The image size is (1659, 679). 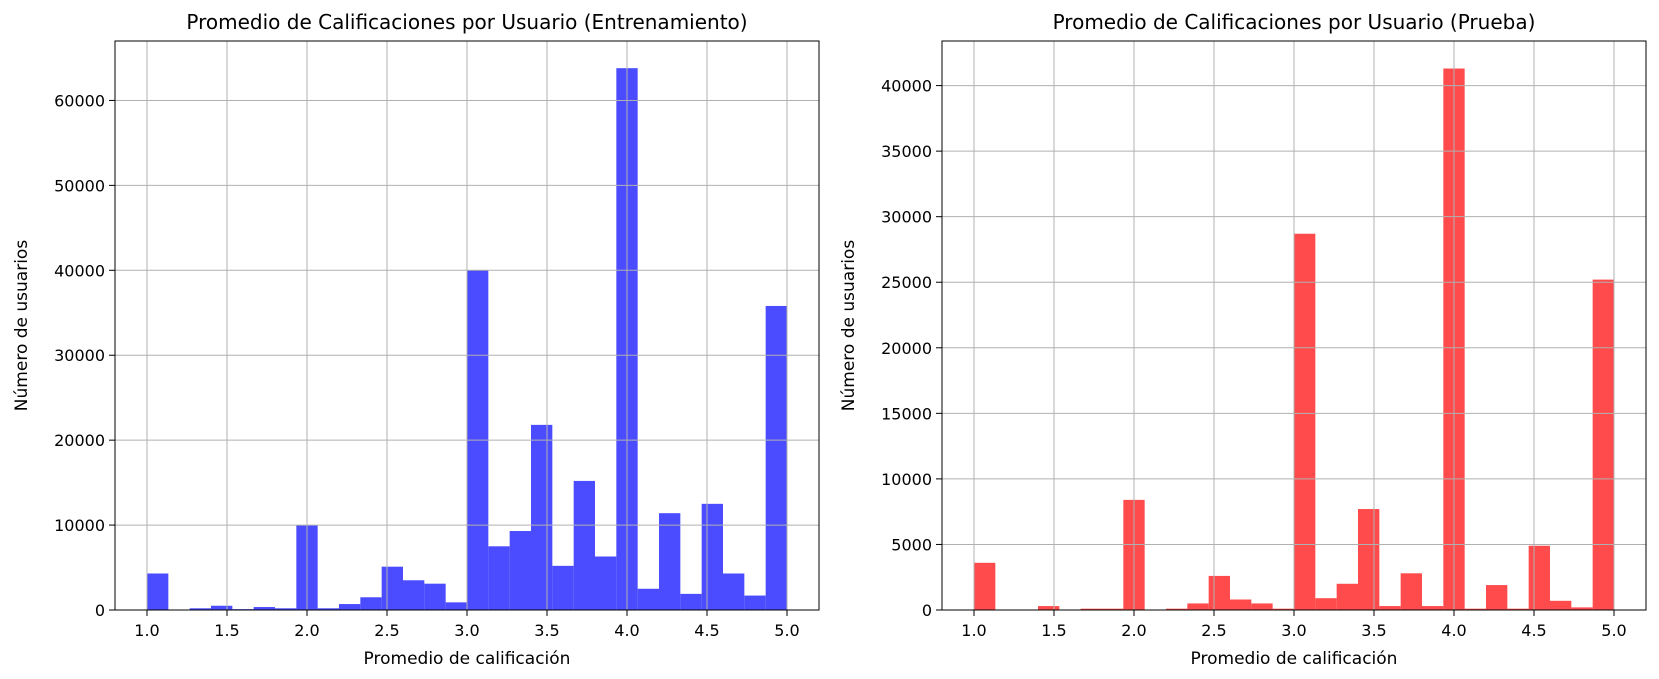 What do you see at coordinates (911, 544) in the screenshot?
I see `y-tick-label: 5000` at bounding box center [911, 544].